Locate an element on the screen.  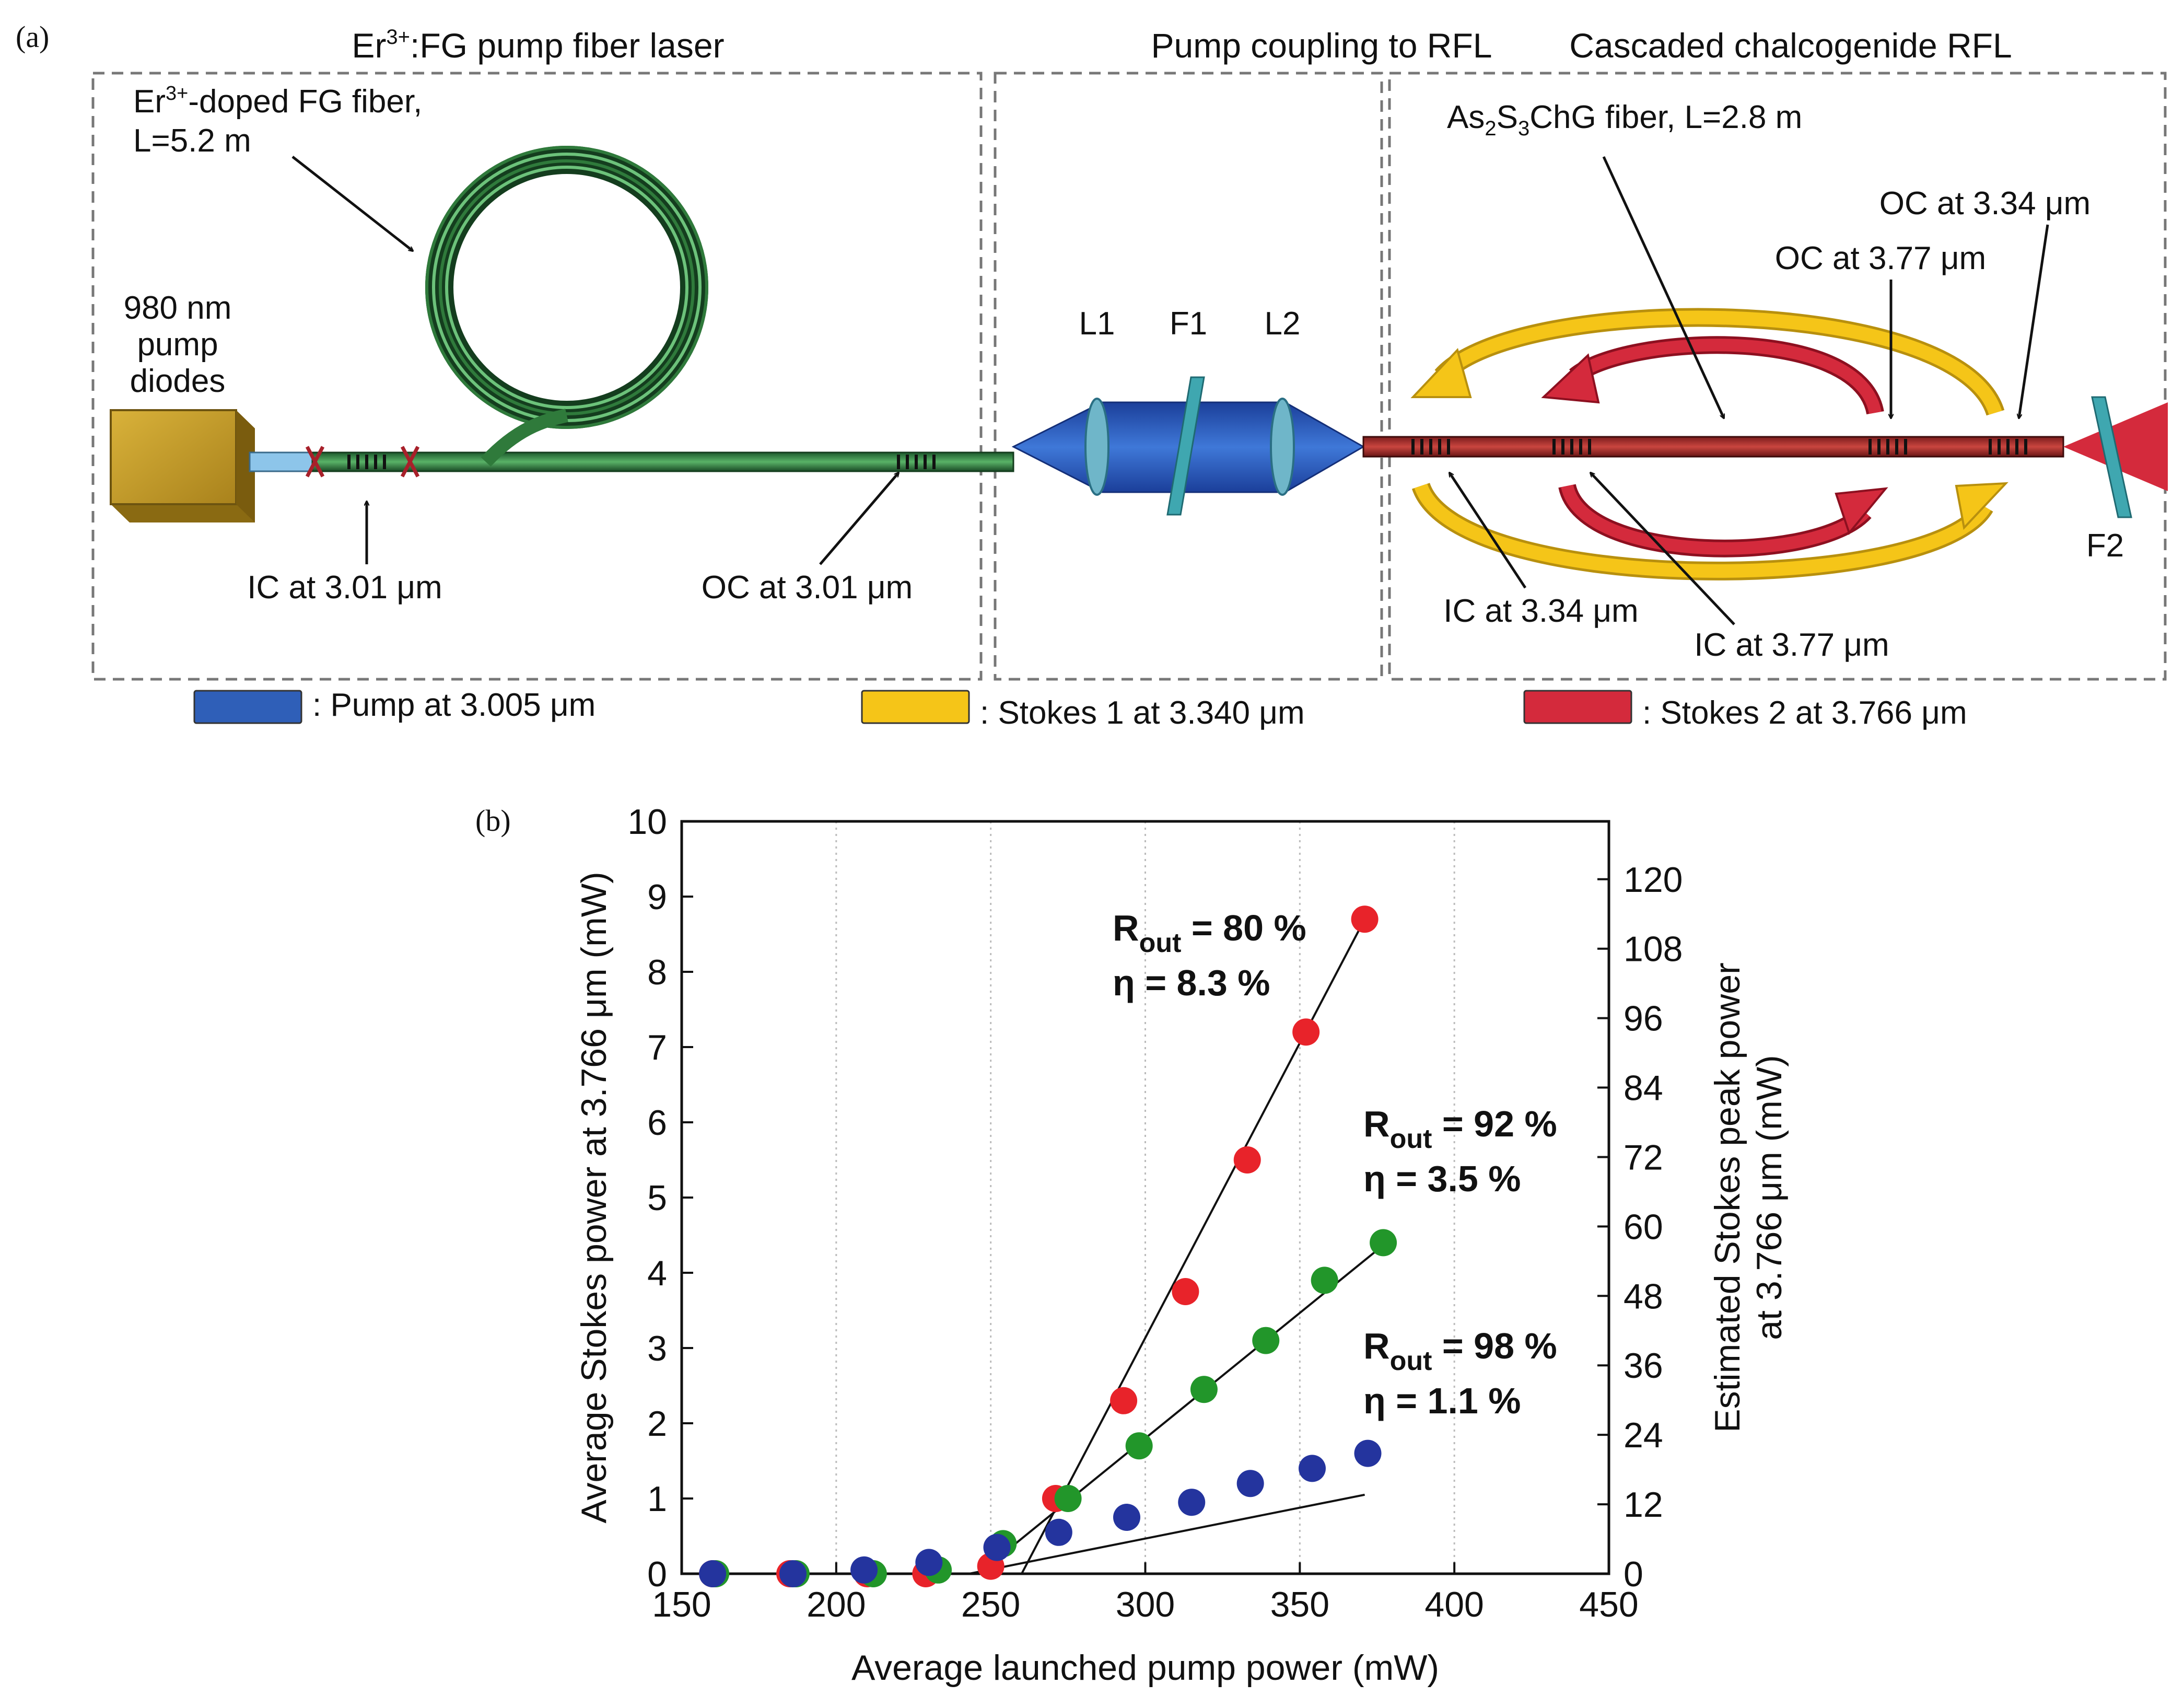
coupling-section-box is located at coordinates (1188, 376).